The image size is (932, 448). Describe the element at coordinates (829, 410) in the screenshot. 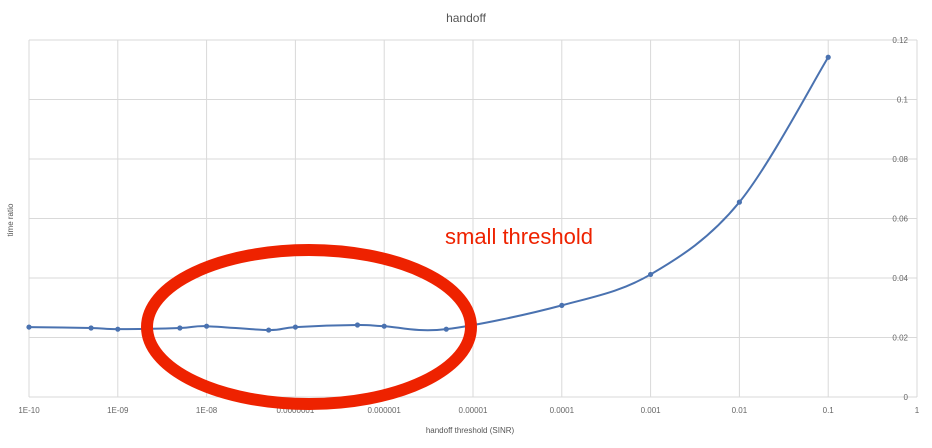

I see `x-tick-label: 0.1` at that location.